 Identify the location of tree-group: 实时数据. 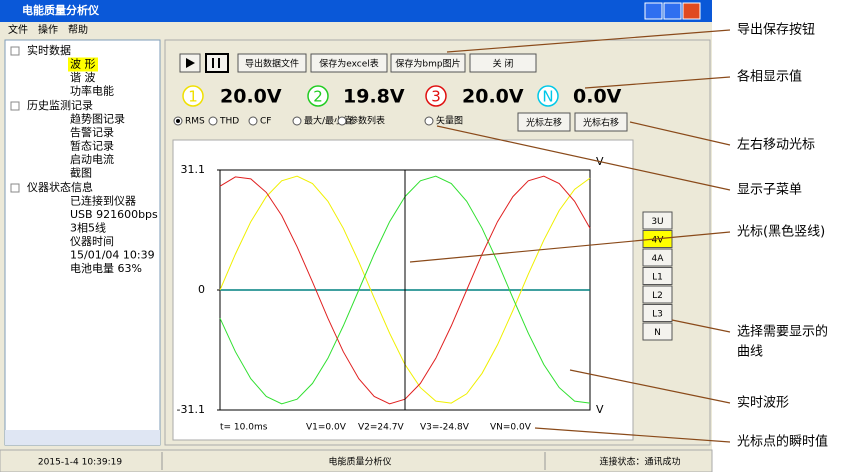
(49, 50).